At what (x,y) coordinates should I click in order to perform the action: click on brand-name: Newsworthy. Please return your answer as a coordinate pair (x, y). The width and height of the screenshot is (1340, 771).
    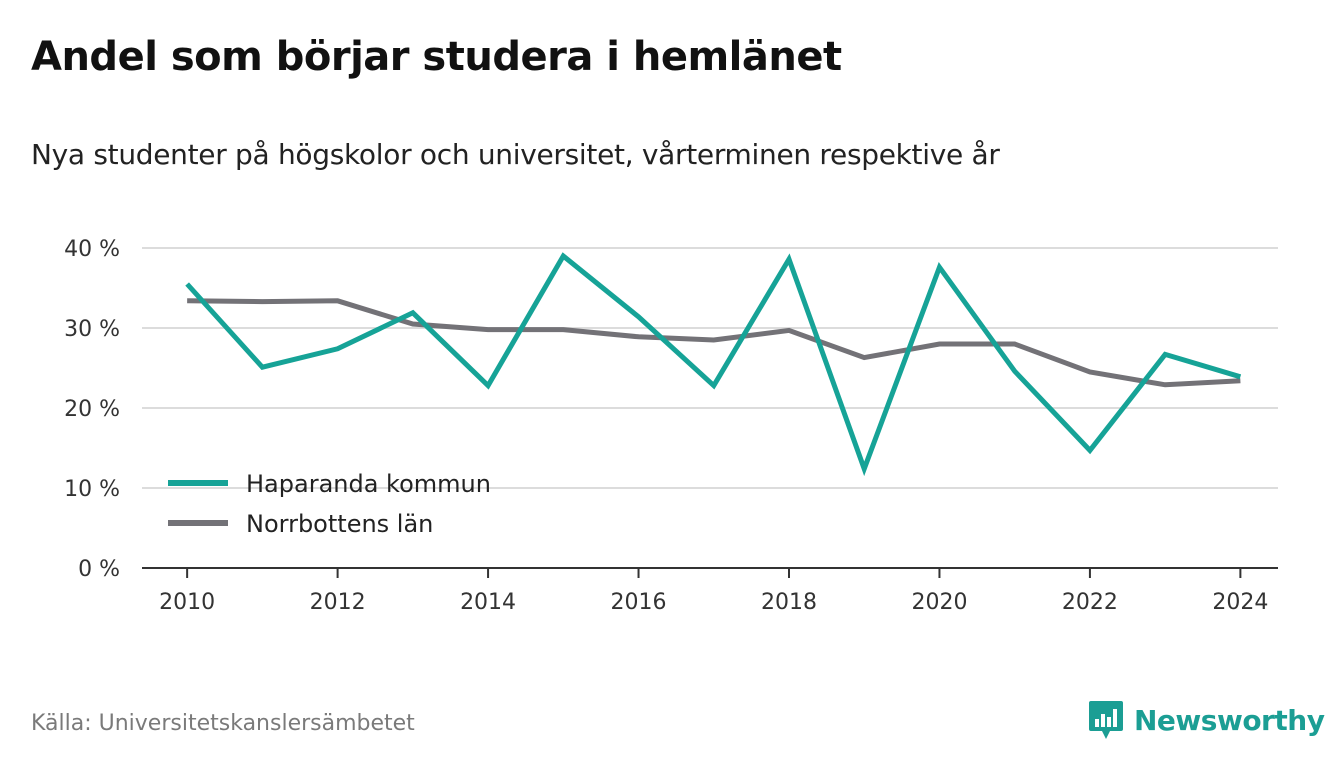
    Looking at the image, I should click on (1229, 720).